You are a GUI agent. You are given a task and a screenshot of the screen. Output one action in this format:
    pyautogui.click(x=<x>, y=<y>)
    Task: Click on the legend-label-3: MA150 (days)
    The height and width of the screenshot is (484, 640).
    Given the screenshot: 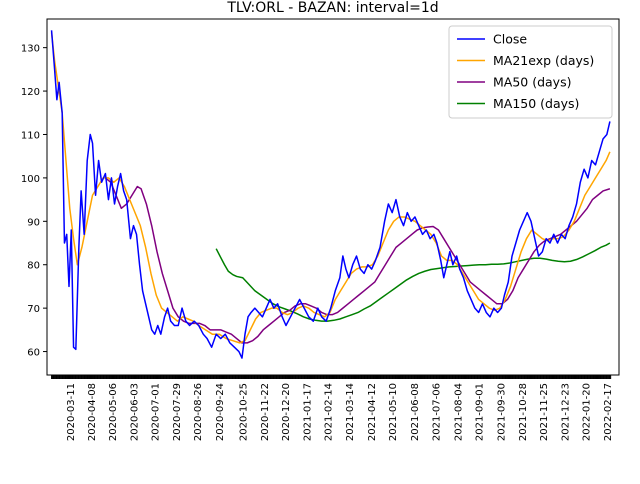 What is the action you would take?
    pyautogui.click(x=536, y=103)
    